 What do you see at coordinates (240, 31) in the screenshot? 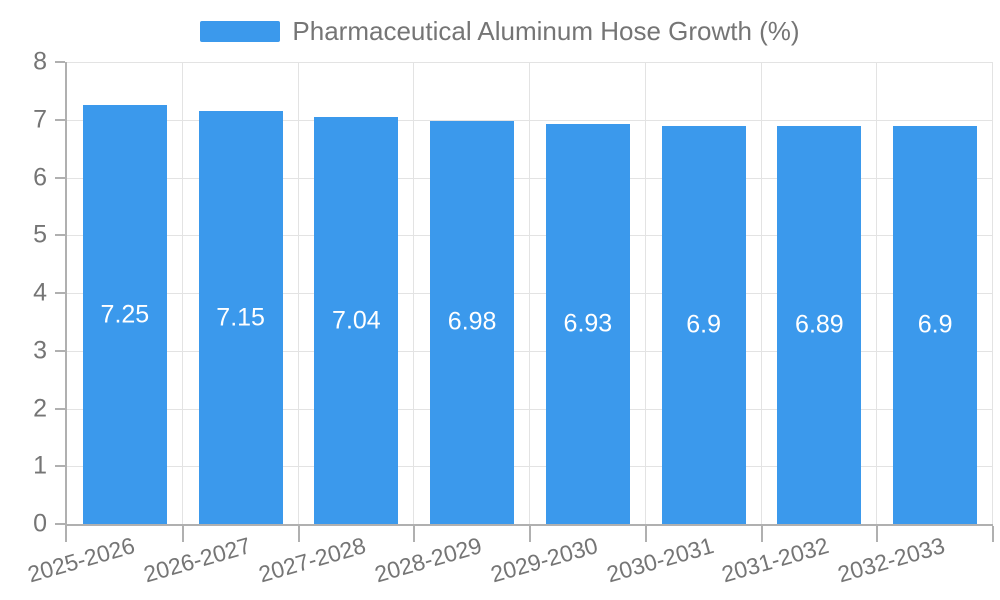
I see `legend-swatch-icon` at bounding box center [240, 31].